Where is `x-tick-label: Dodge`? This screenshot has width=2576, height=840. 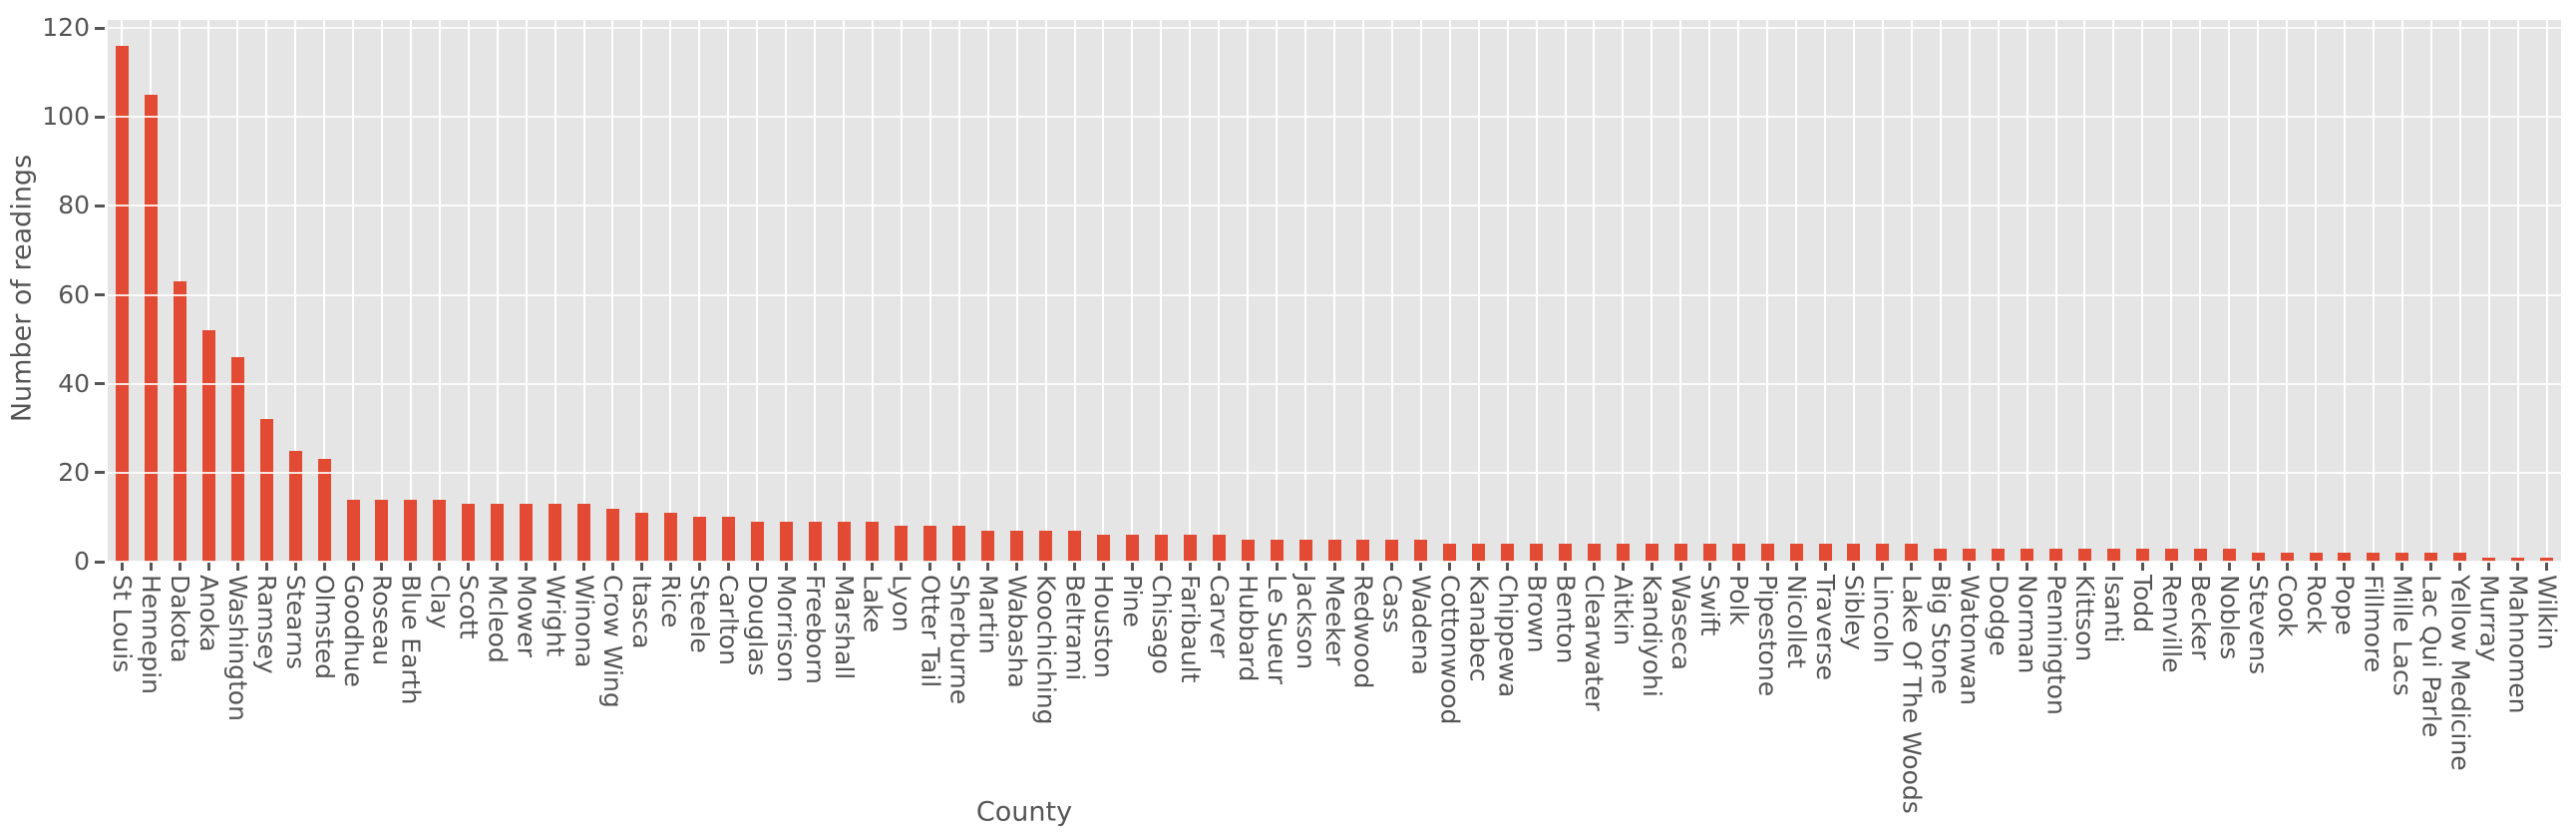
x-tick-label: Dodge is located at coordinates (1999, 615).